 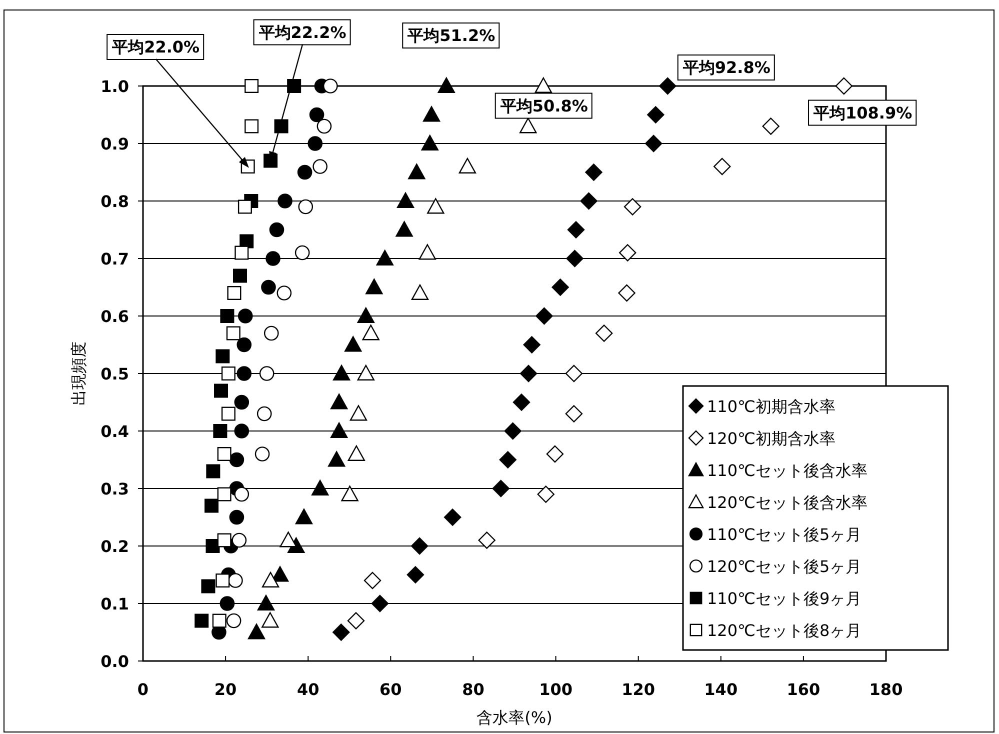 I want to click on y-tick-label: 0.1, so click(x=114, y=604).